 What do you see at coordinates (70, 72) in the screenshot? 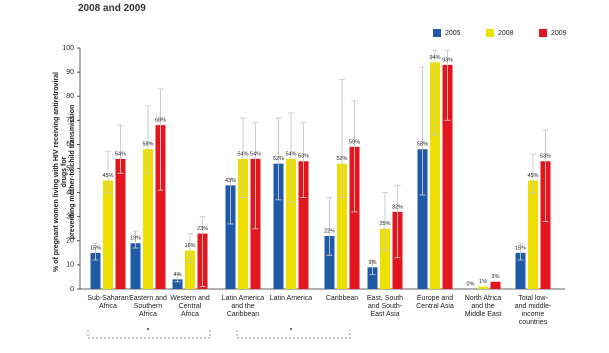
I see `y-tick-label: 90` at bounding box center [70, 72].